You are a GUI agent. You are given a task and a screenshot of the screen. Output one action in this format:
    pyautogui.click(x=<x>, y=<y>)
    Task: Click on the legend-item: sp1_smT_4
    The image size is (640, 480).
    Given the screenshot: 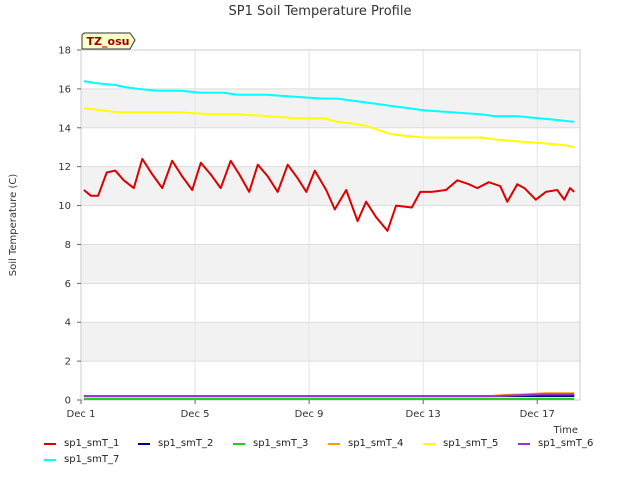 What is the action you would take?
    pyautogui.click(x=365, y=443)
    